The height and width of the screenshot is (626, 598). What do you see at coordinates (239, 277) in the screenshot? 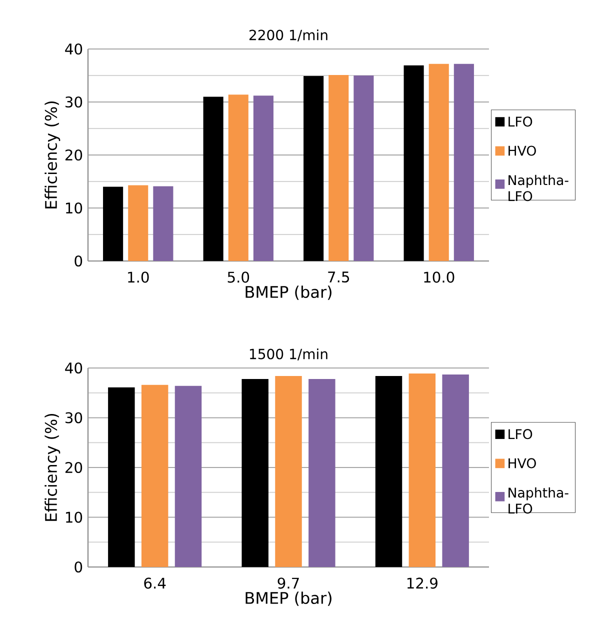
I see `x-tick-label: 5.0` at bounding box center [239, 277].